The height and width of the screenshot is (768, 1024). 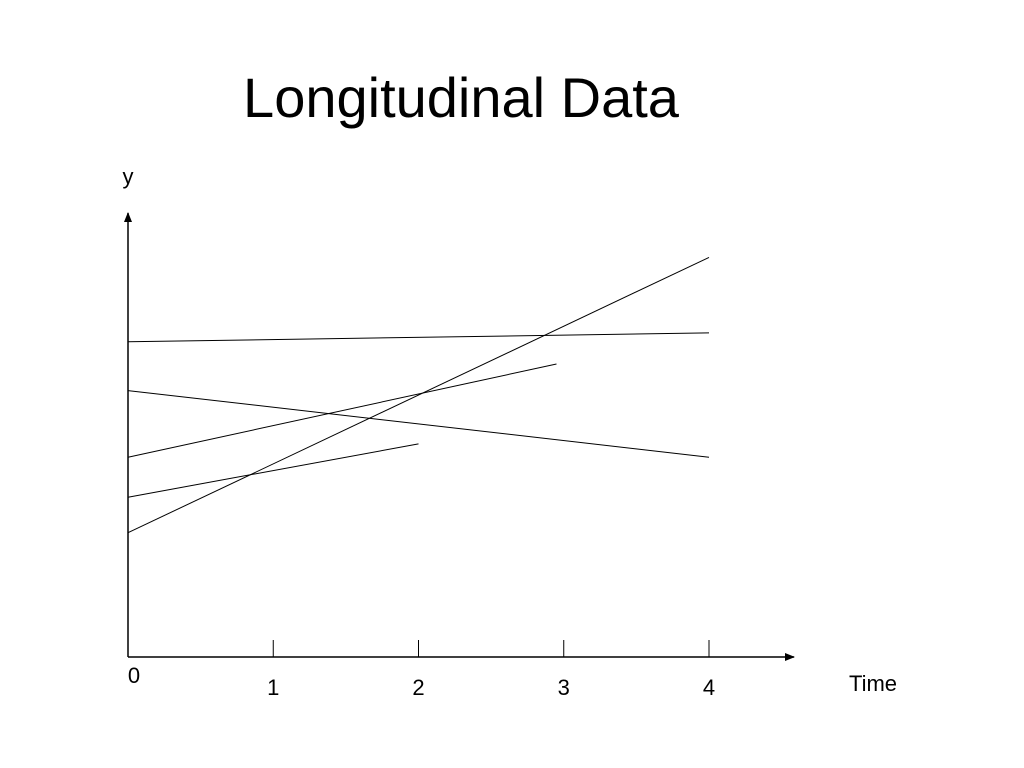 I want to click on x-axis-label: Time, so click(x=873, y=683).